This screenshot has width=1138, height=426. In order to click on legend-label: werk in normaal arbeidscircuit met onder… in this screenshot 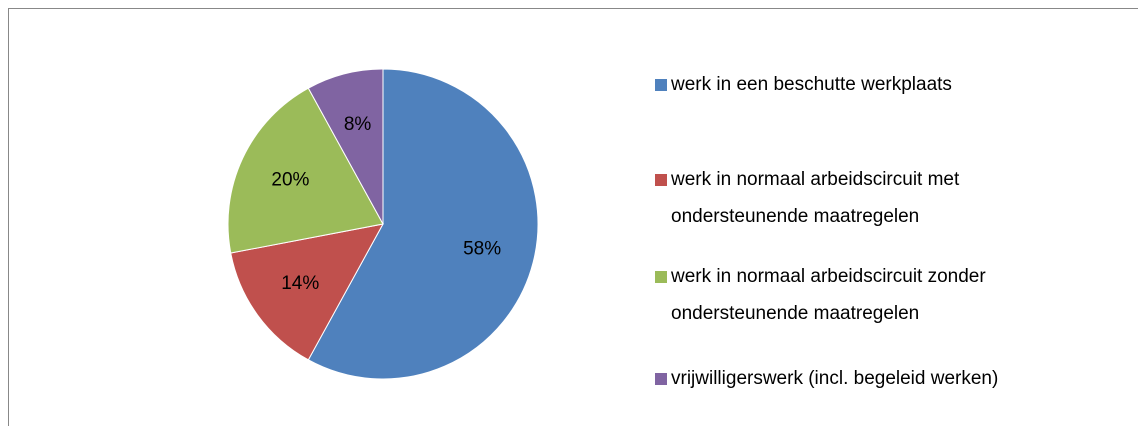, I will do `click(815, 198)`.